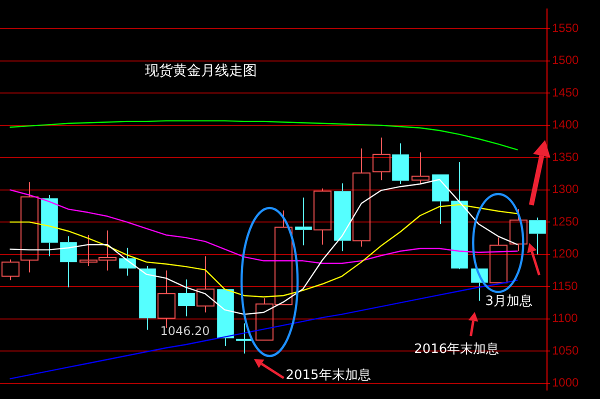  I want to click on y-tick-label: 1200, so click(566, 253).